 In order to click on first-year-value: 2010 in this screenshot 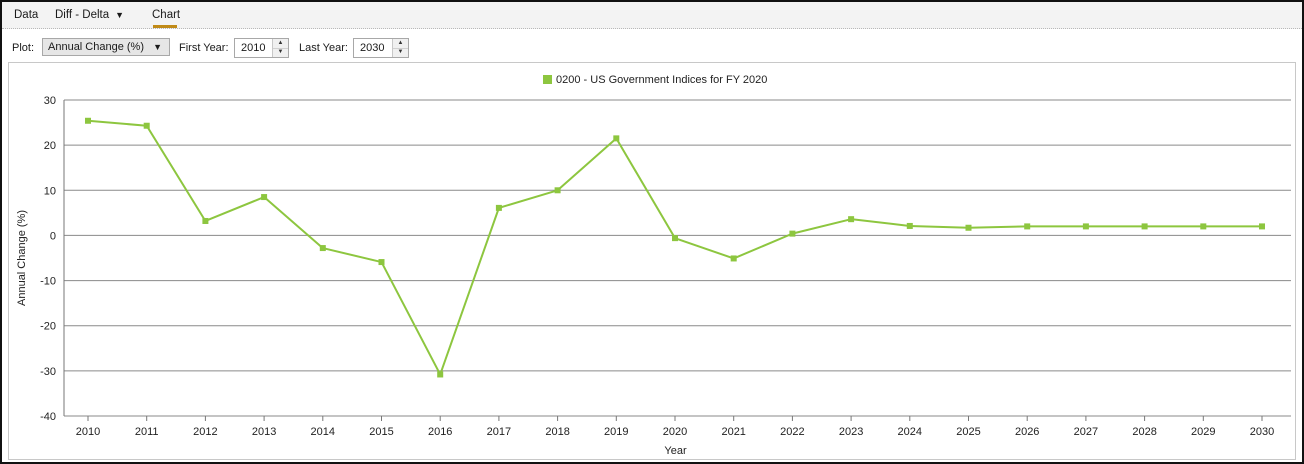, I will do `click(253, 48)`.